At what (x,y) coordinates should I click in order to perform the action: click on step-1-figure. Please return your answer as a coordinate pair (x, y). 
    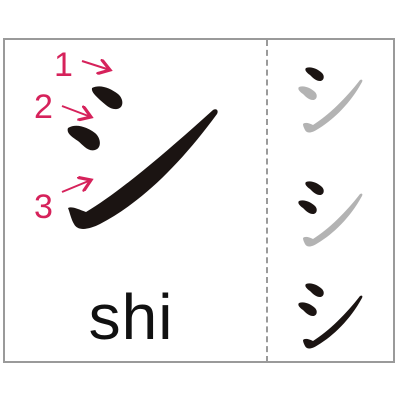
    Looking at the image, I should click on (330, 100).